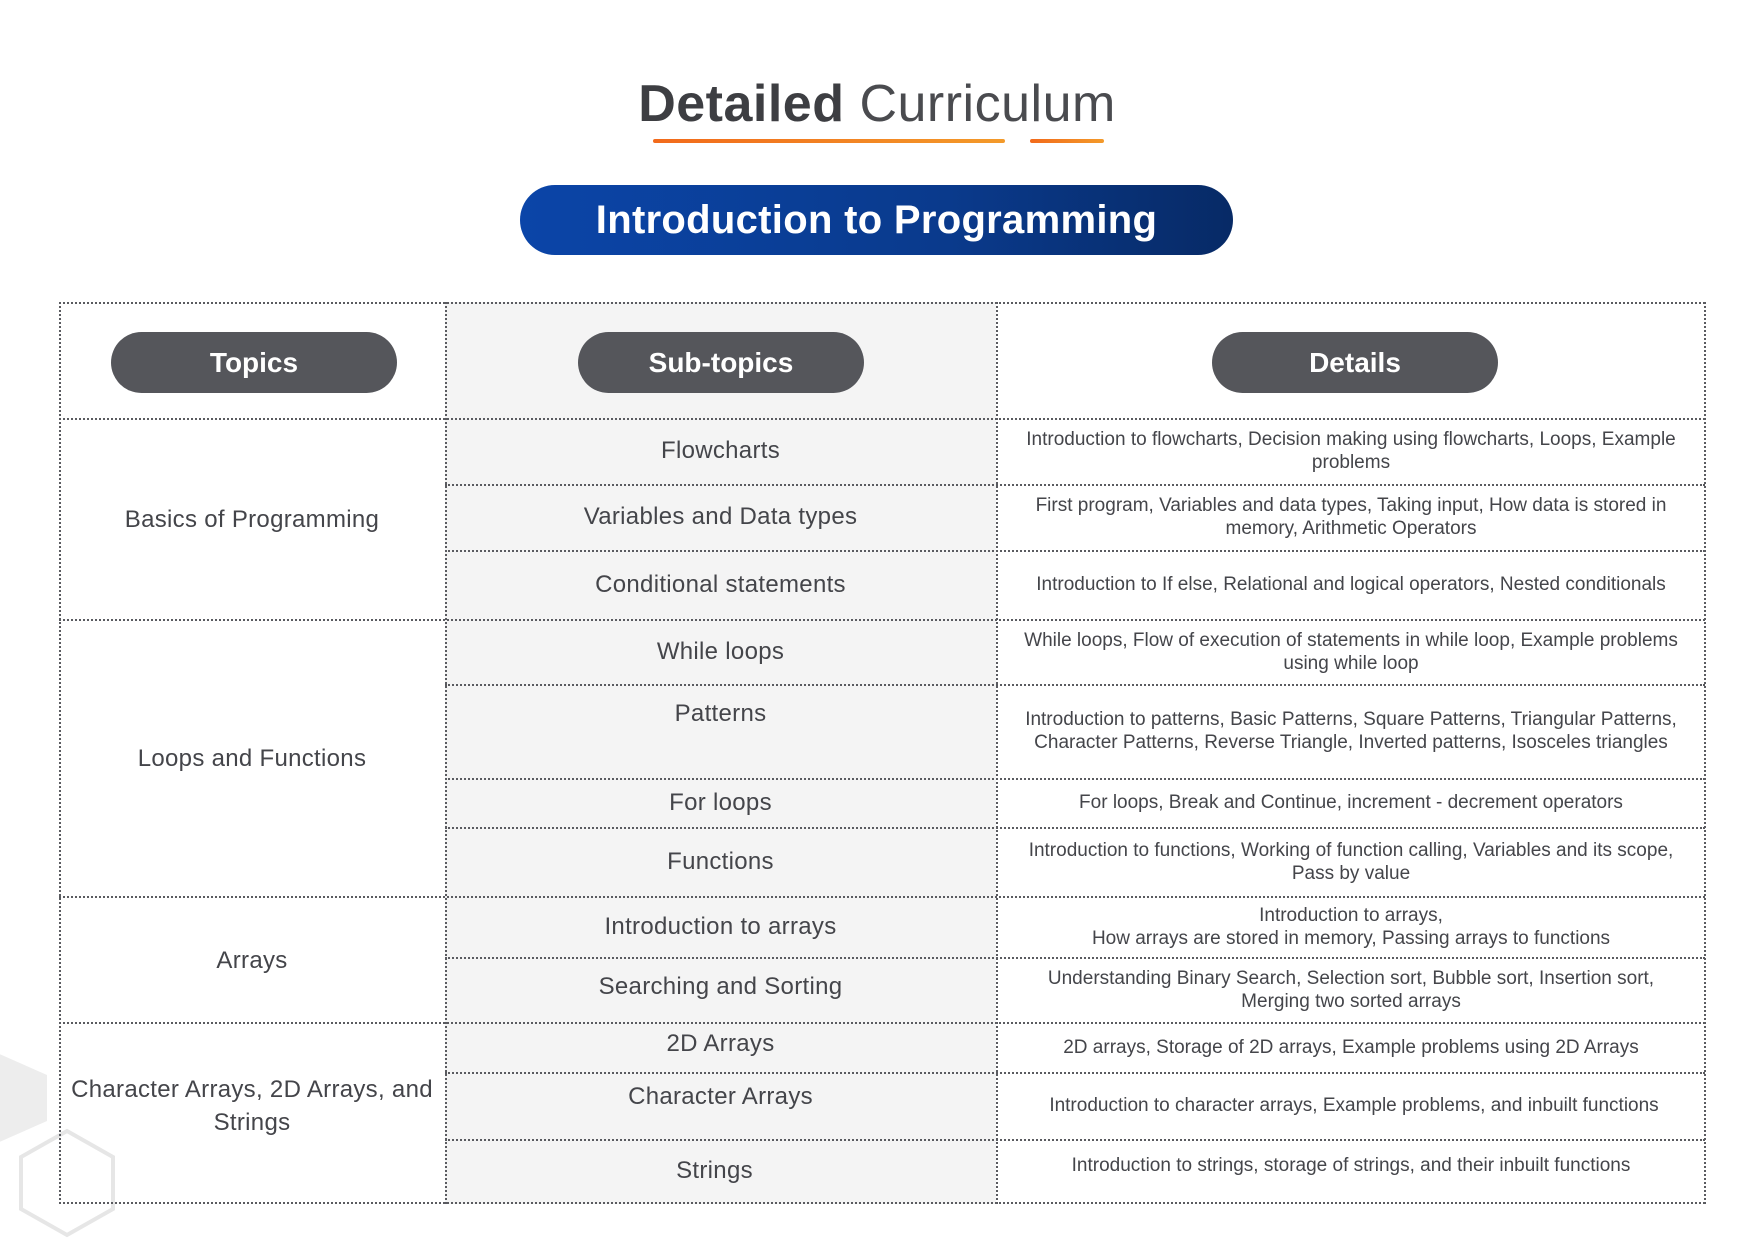 This screenshot has height=1241, width=1754. What do you see at coordinates (60, 753) in the screenshot?
I see `table-border-left` at bounding box center [60, 753].